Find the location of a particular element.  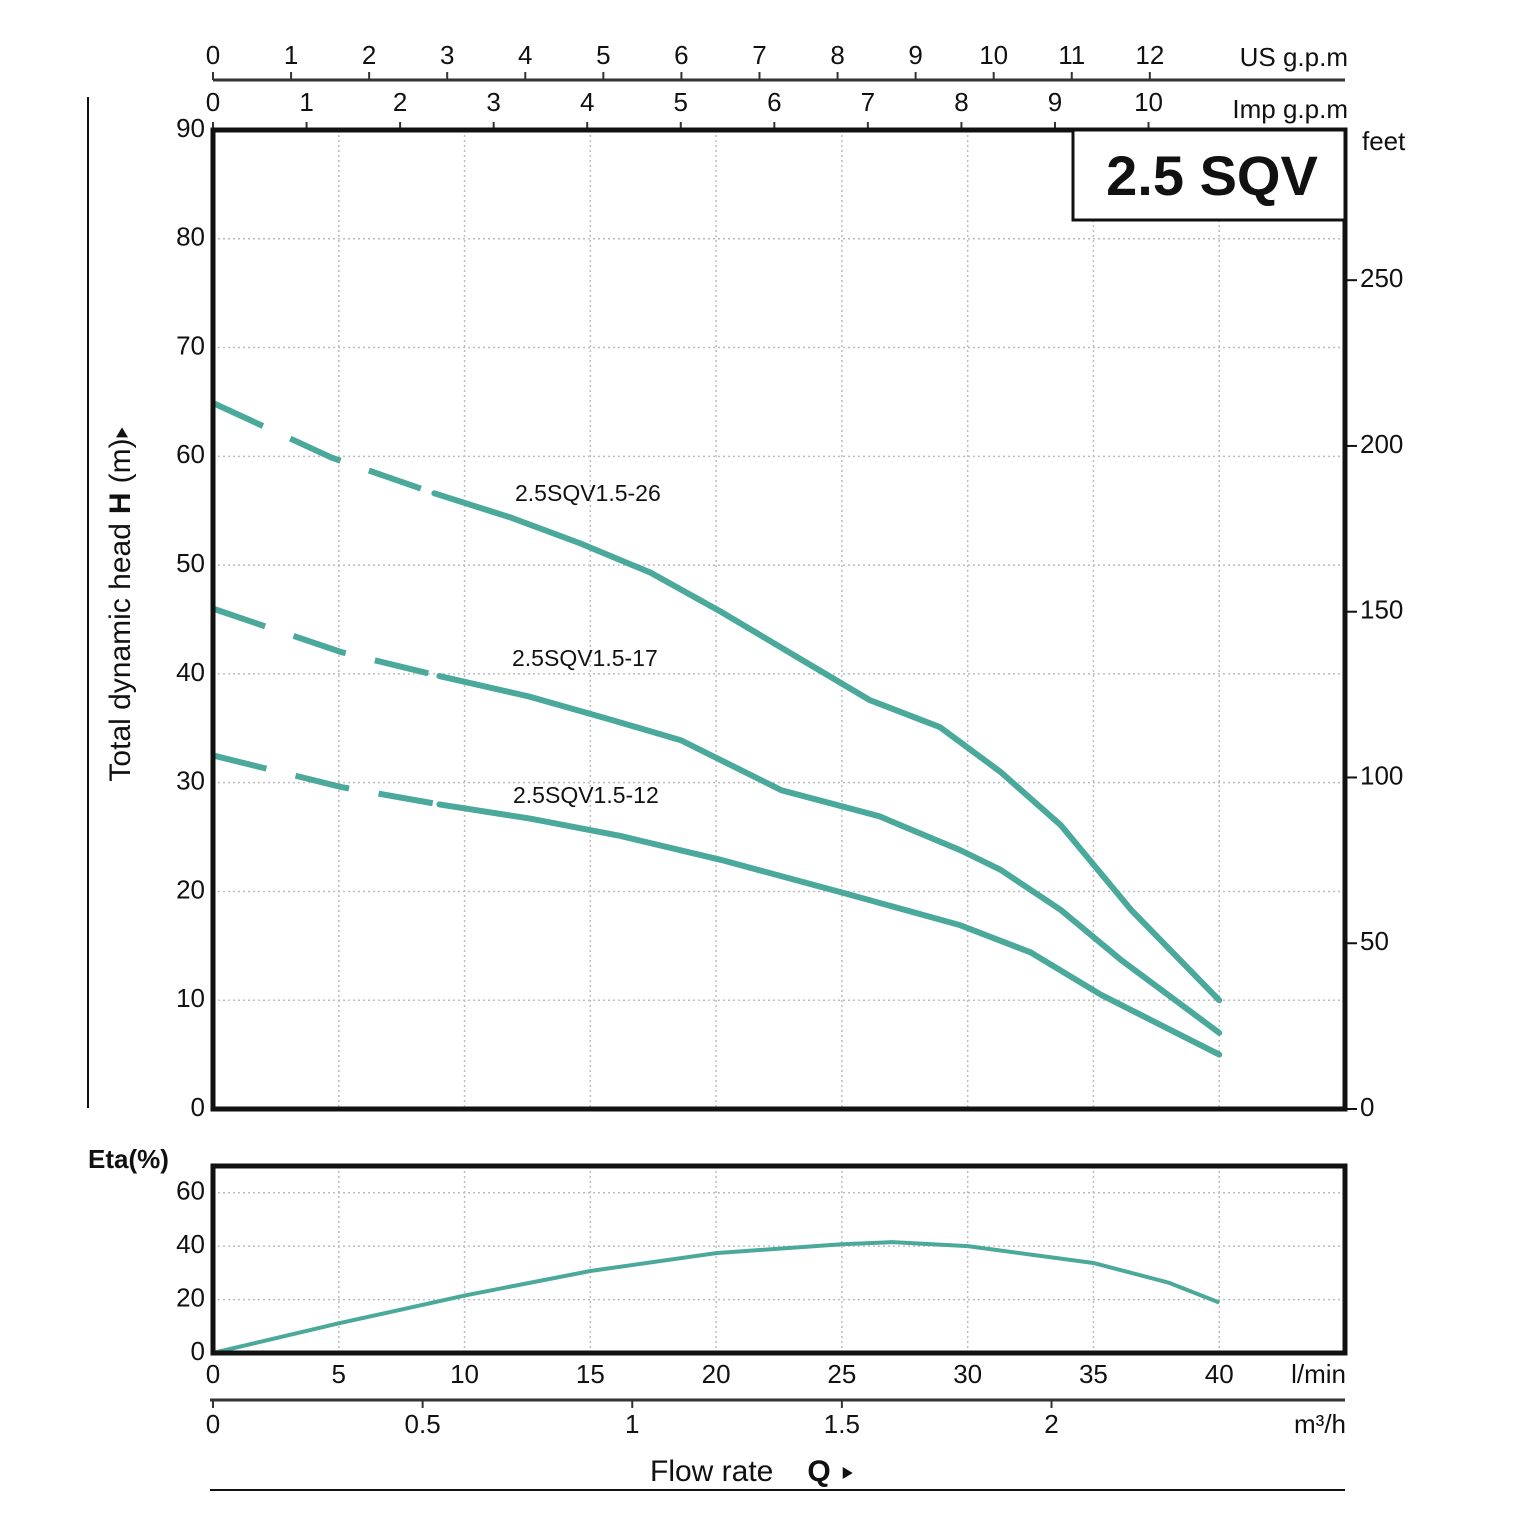

x2-unit: m³/h is located at coordinates (1320, 1424).